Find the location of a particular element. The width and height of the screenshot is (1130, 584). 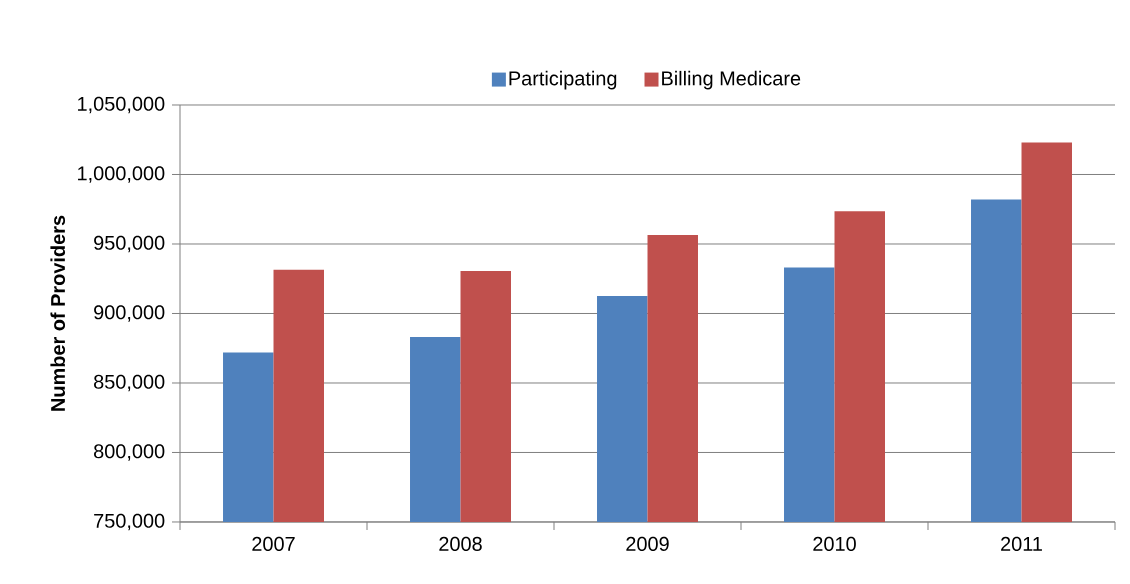

y-axis-title: Number of Providers is located at coordinates (58, 313).